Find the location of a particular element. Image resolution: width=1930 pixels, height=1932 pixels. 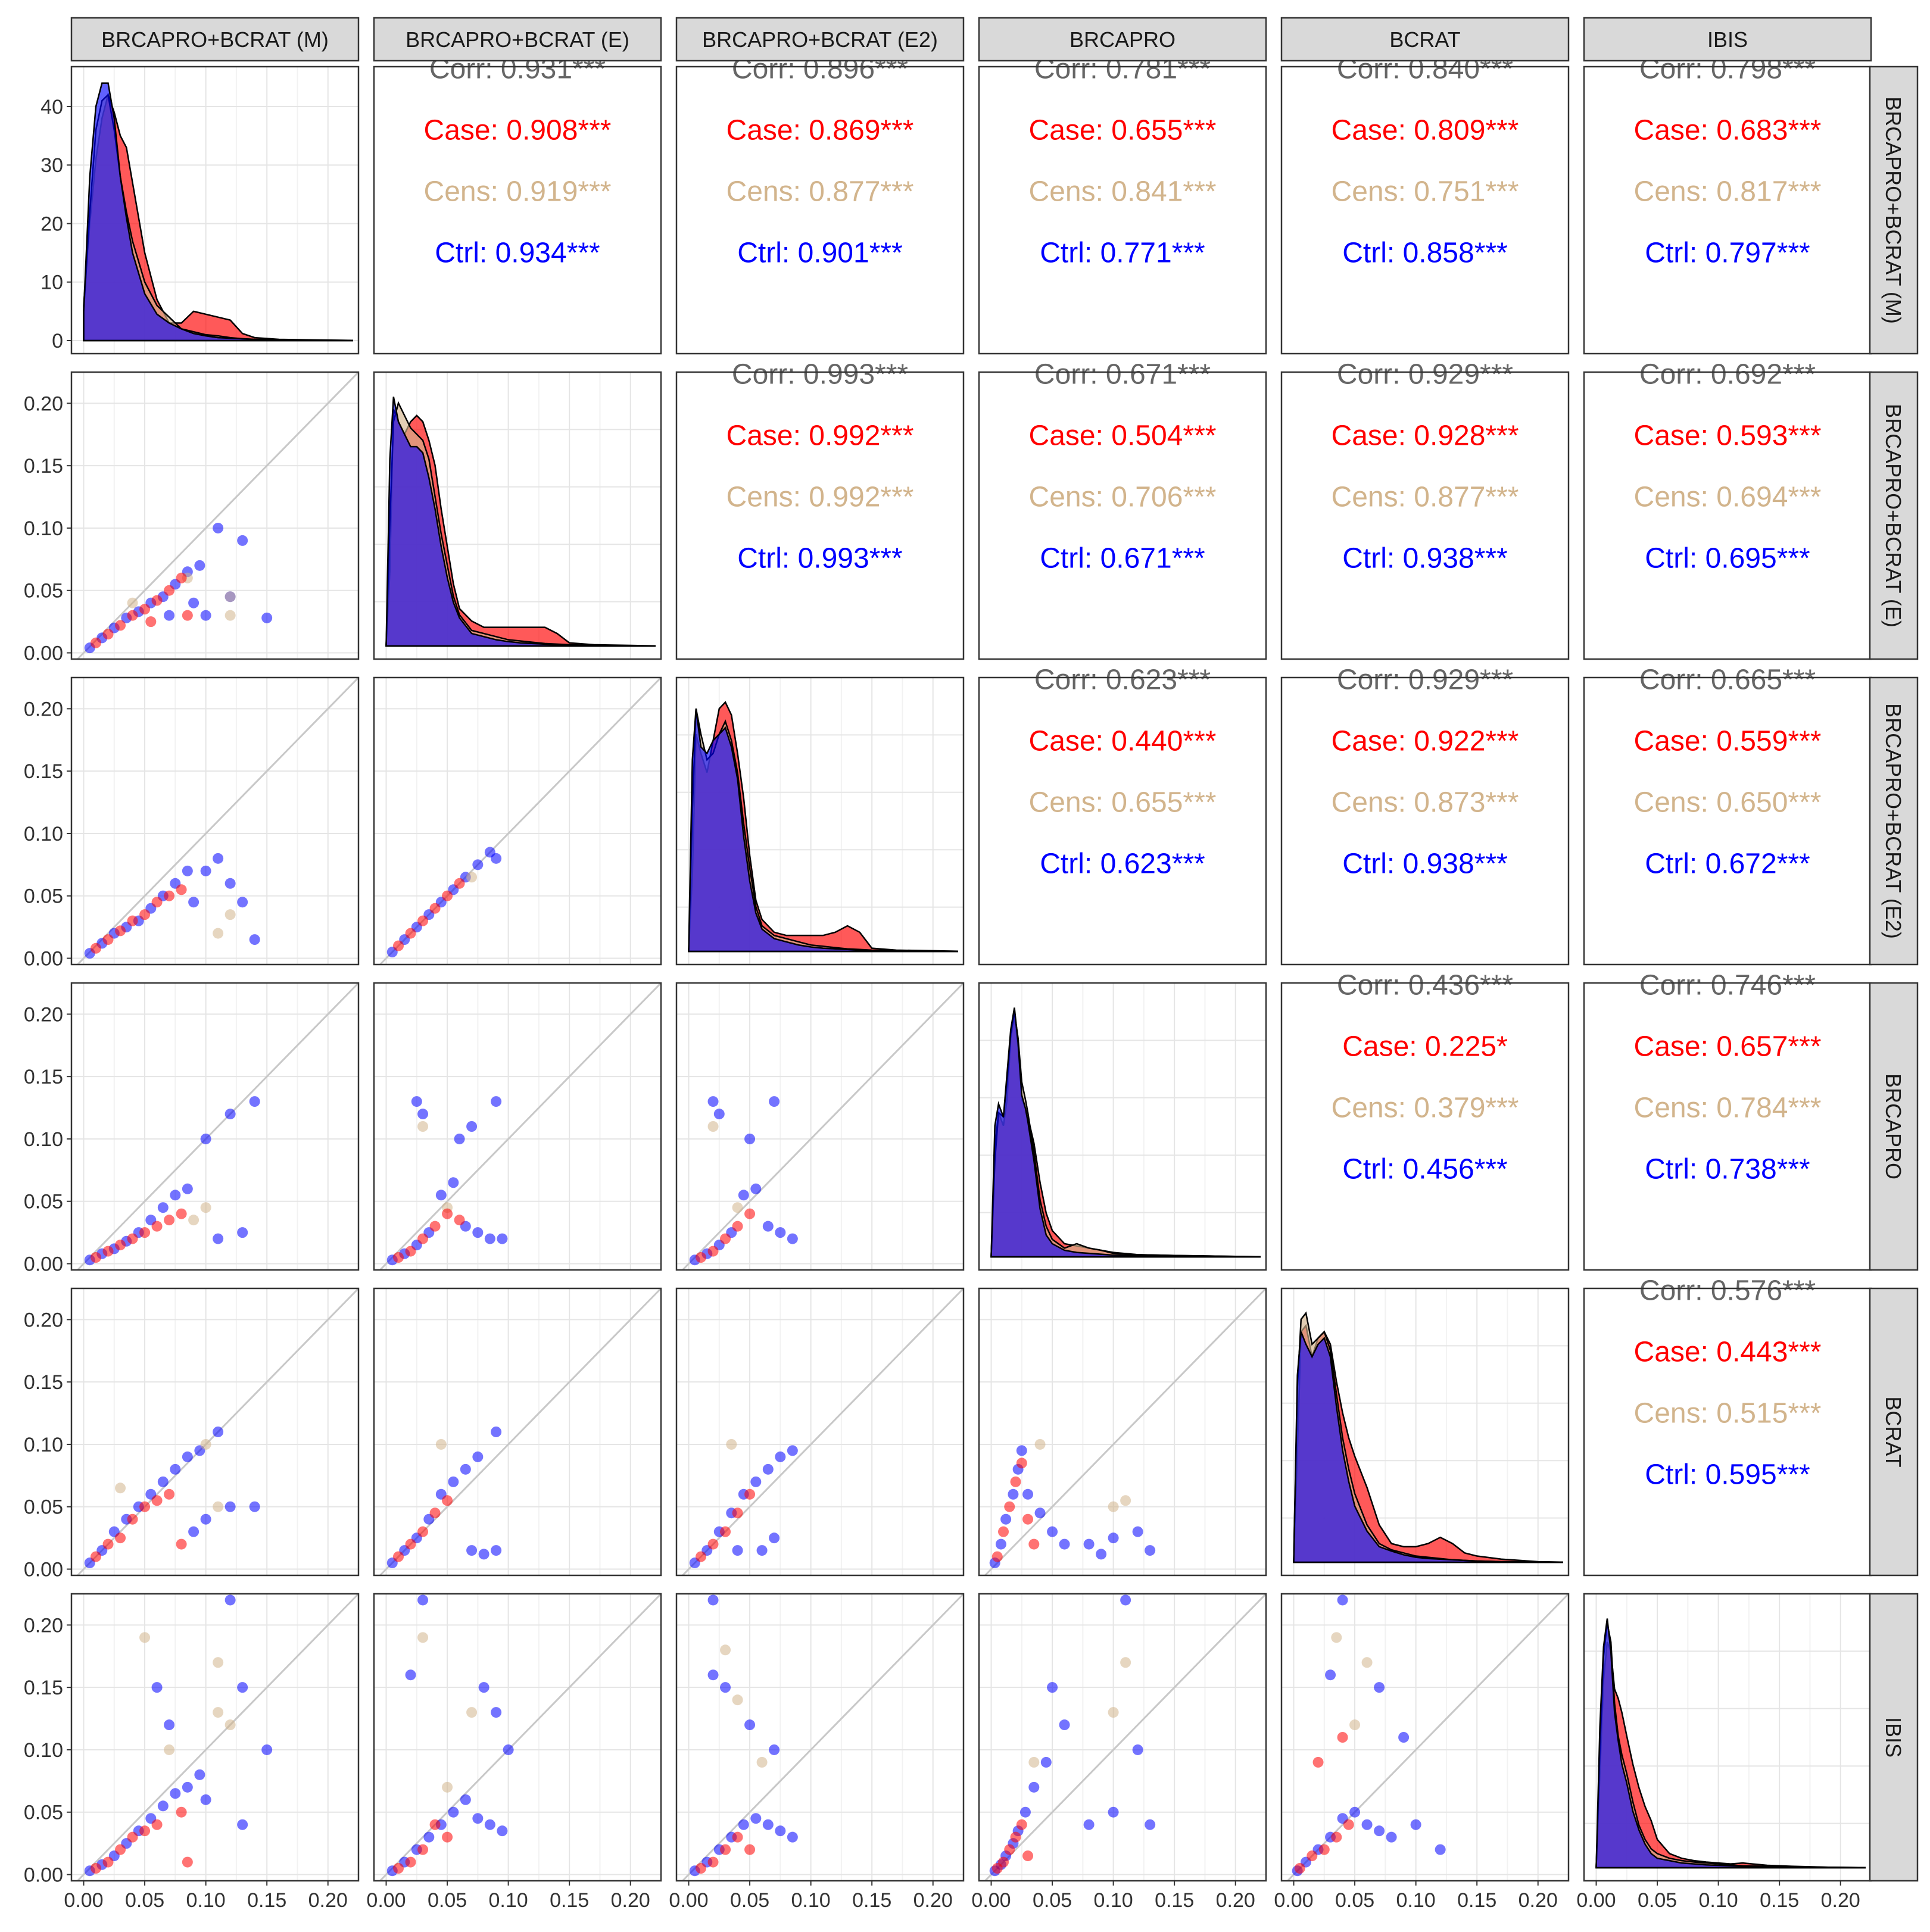

panel-r1-c0 is located at coordinates (215, 515).